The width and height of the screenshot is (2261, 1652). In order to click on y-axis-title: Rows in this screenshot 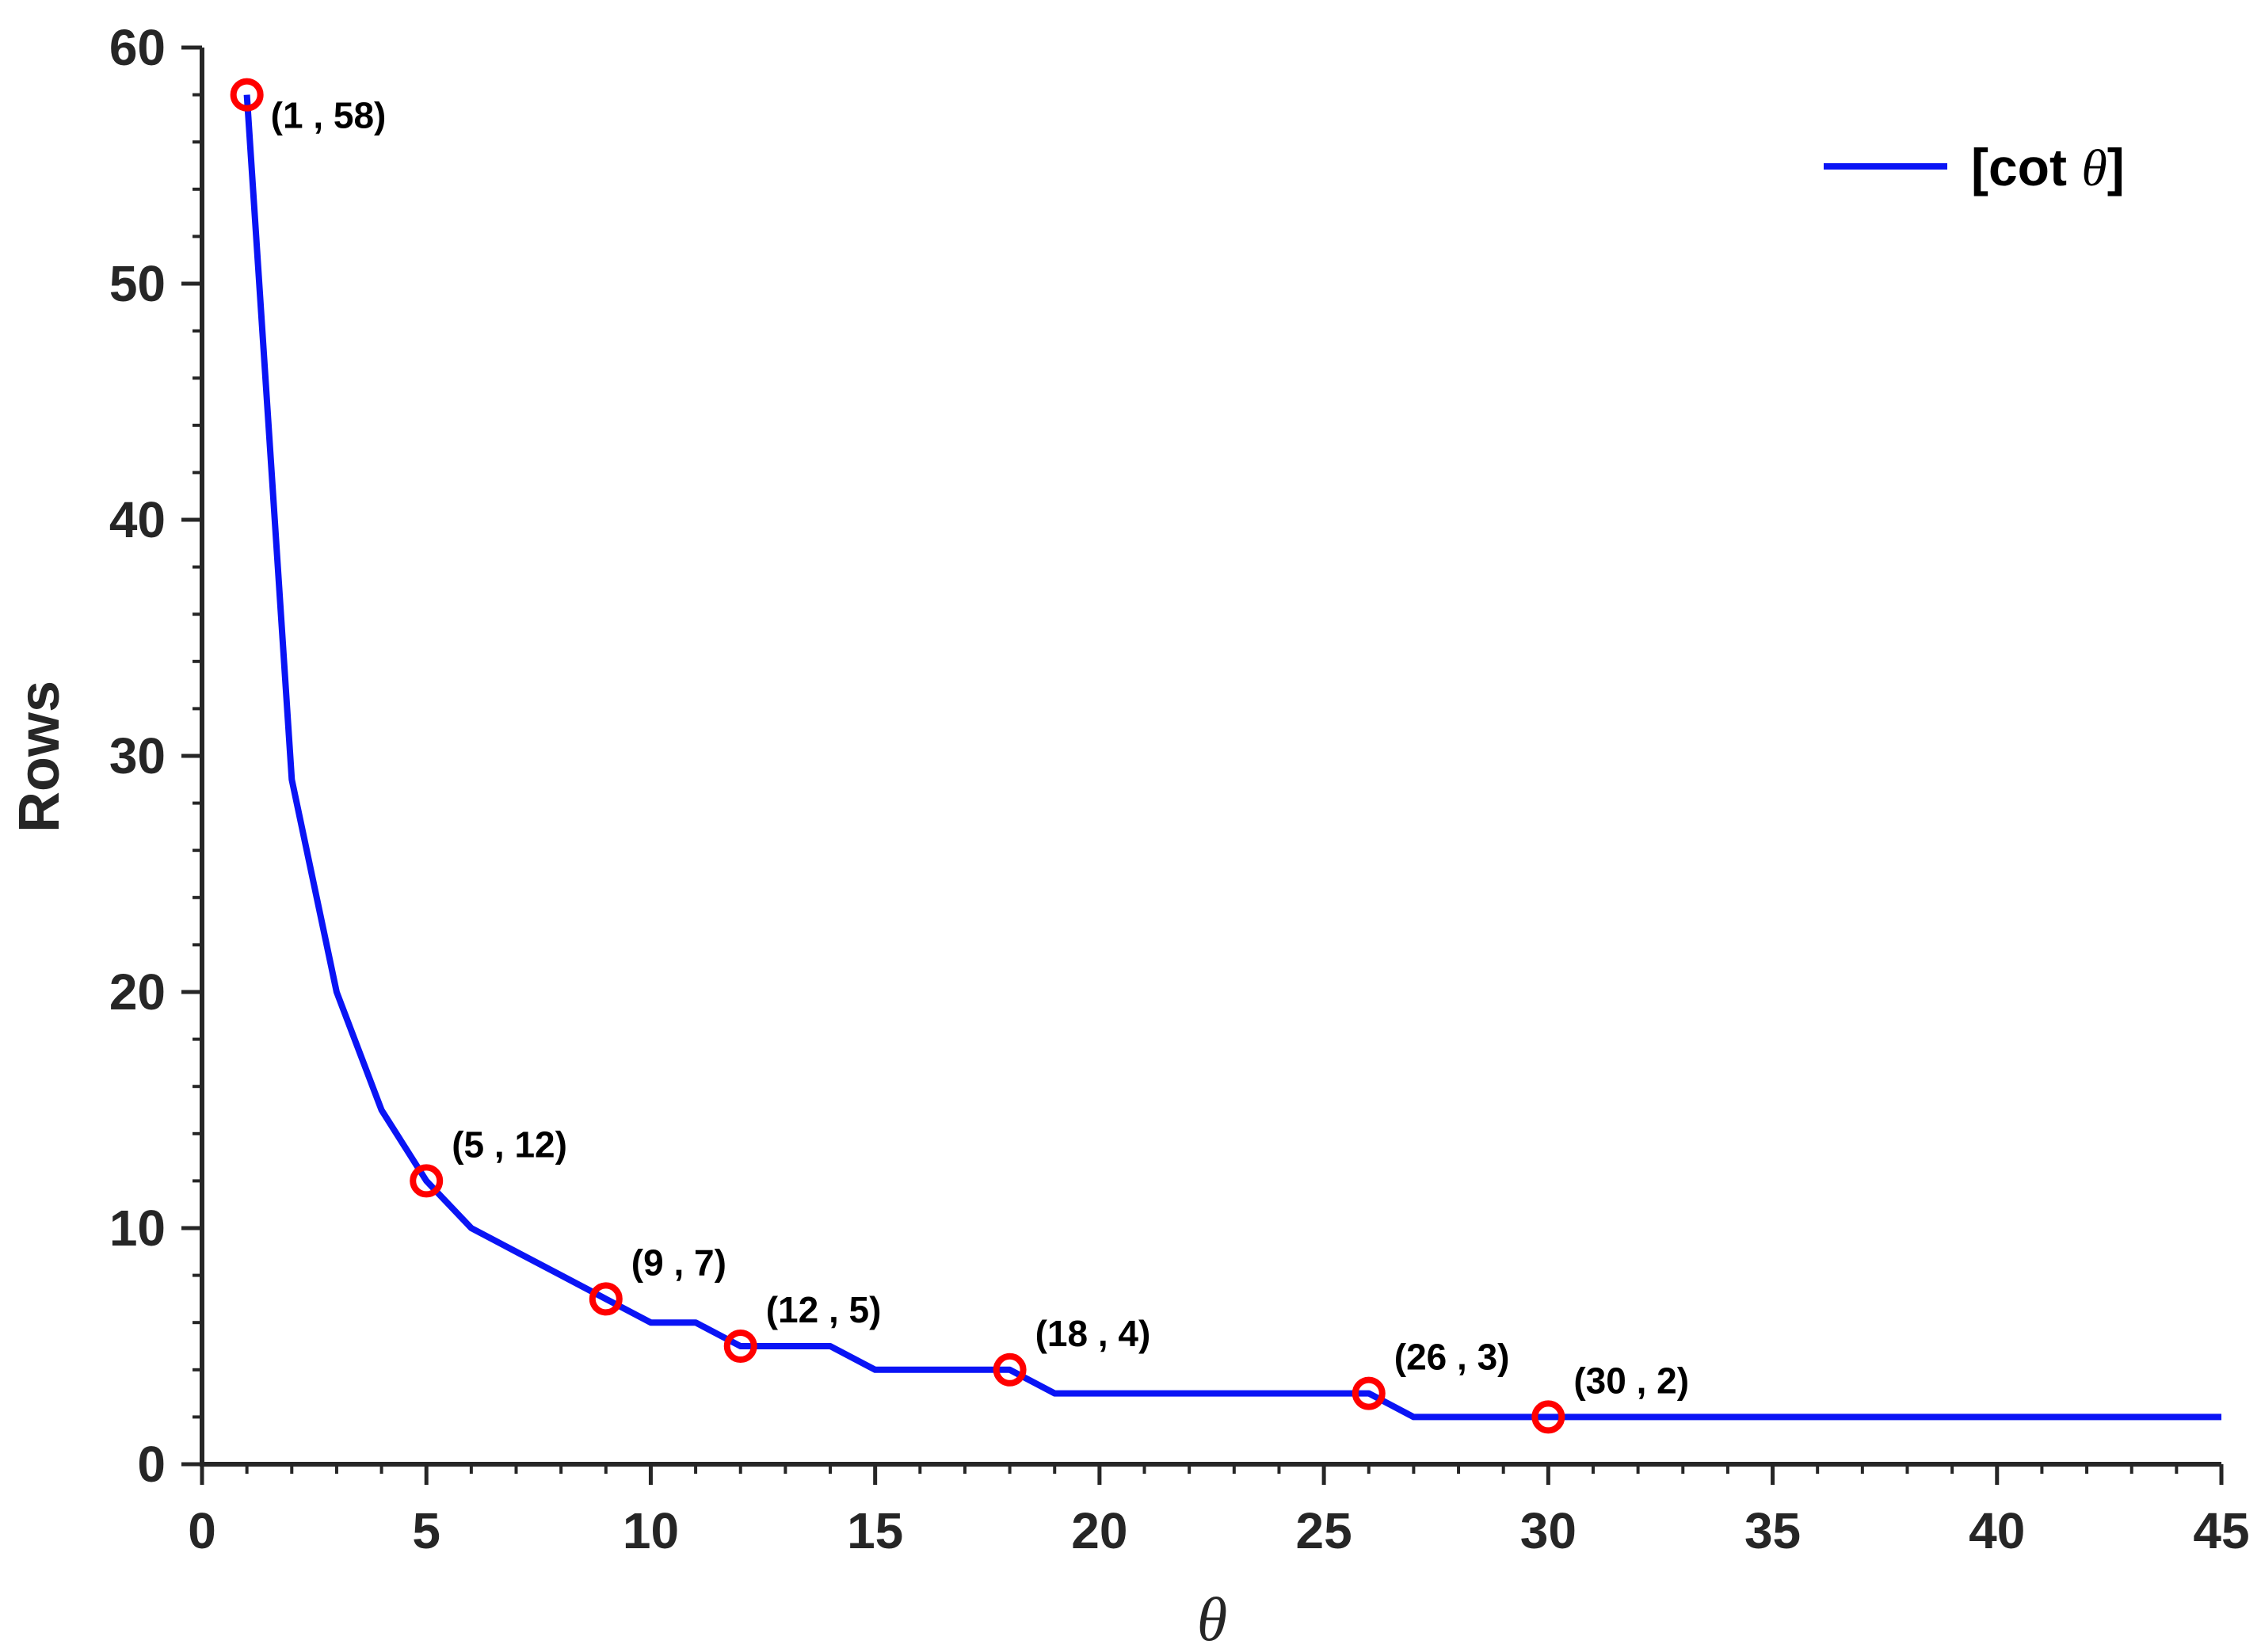, I will do `click(39, 757)`.